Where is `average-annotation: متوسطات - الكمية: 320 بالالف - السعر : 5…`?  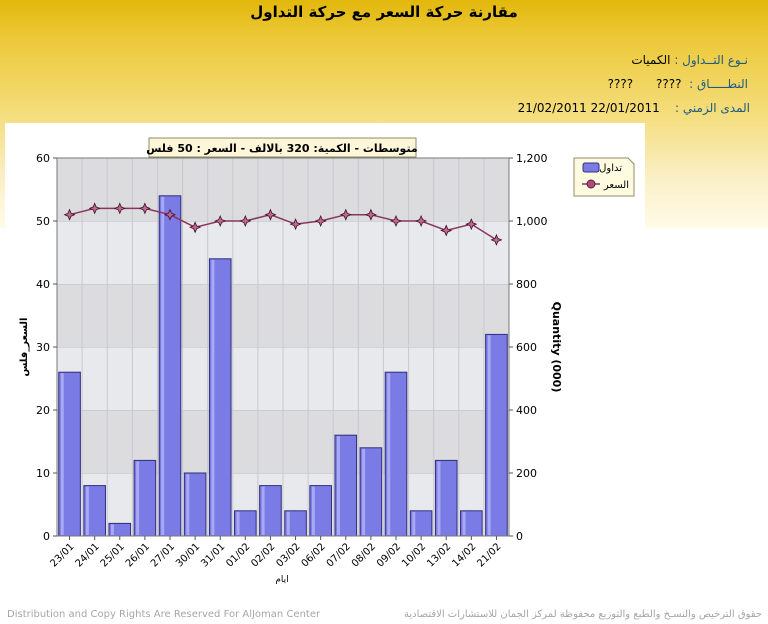
average-annotation: متوسطات - الكمية: 320 بالالف - السعر : 5… is located at coordinates (282, 148).